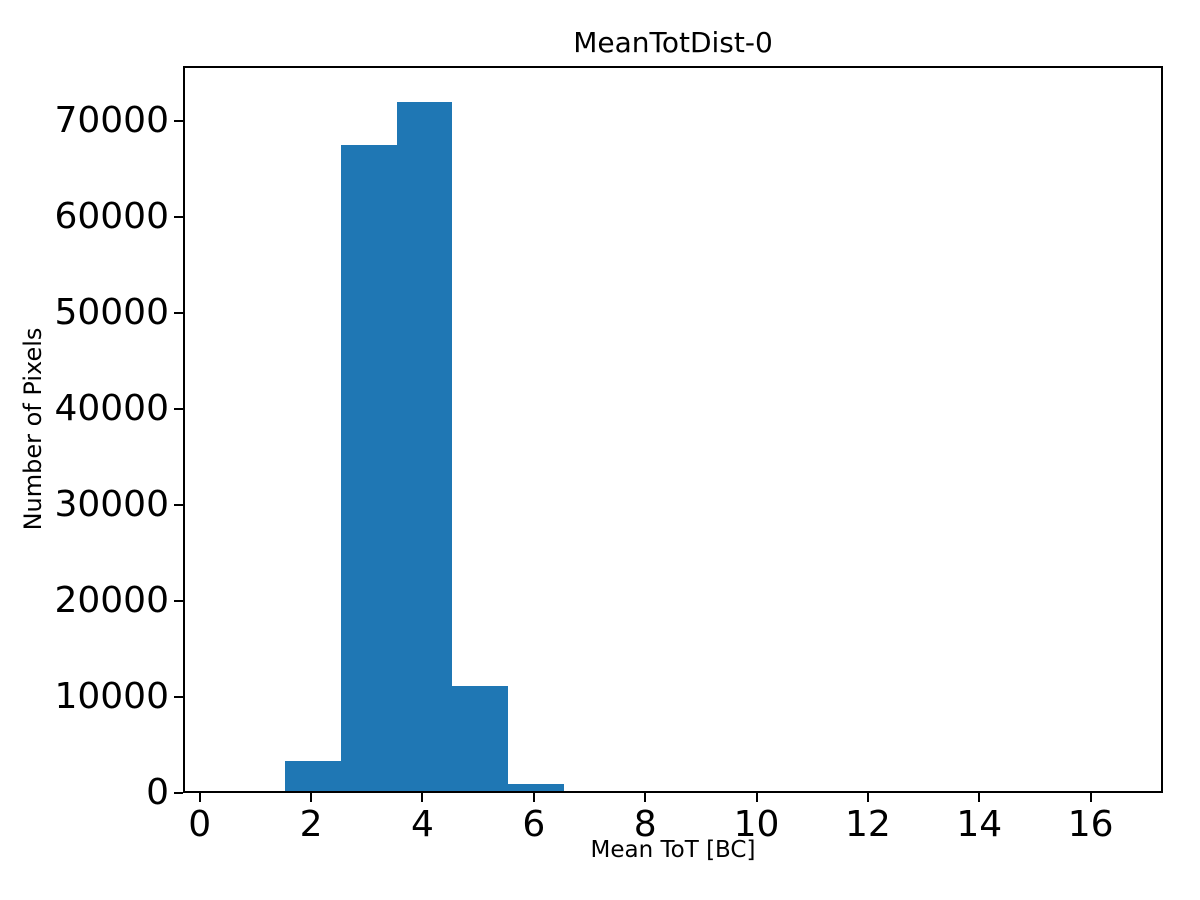 This screenshot has height=900, width=1200. What do you see at coordinates (673, 42) in the screenshot?
I see `chart-title: MeanTotDist-0` at bounding box center [673, 42].